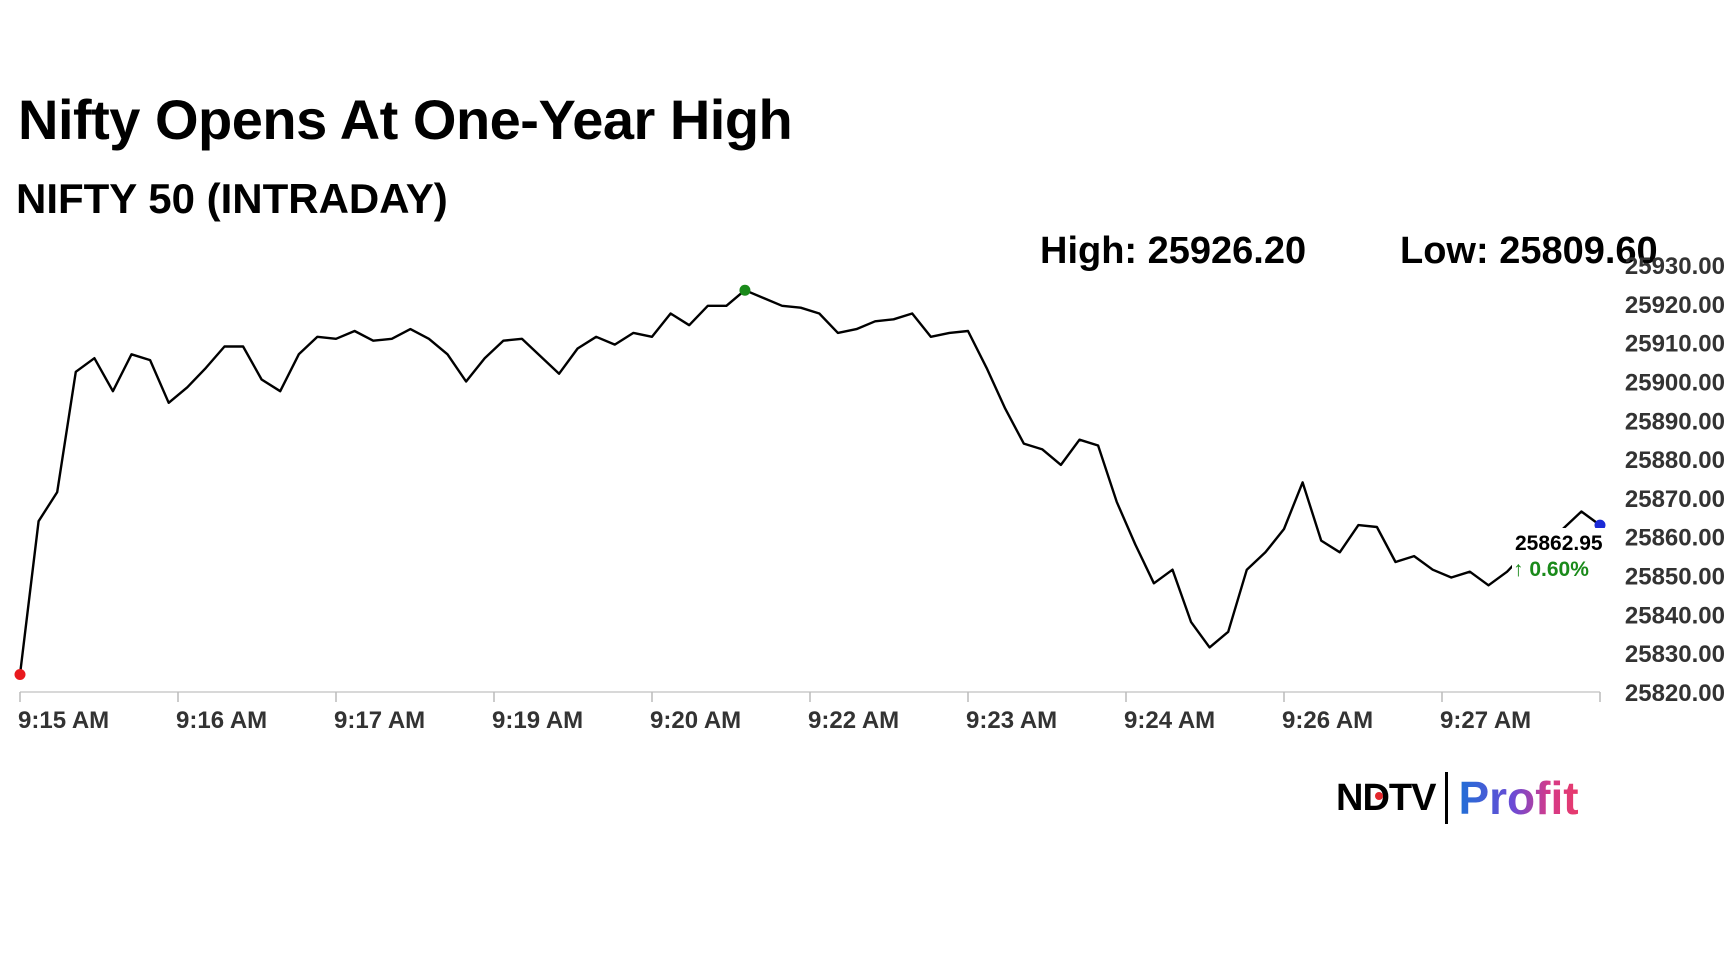  What do you see at coordinates (853, 720) in the screenshot?
I see `x-tick-label: 9:22 AM` at bounding box center [853, 720].